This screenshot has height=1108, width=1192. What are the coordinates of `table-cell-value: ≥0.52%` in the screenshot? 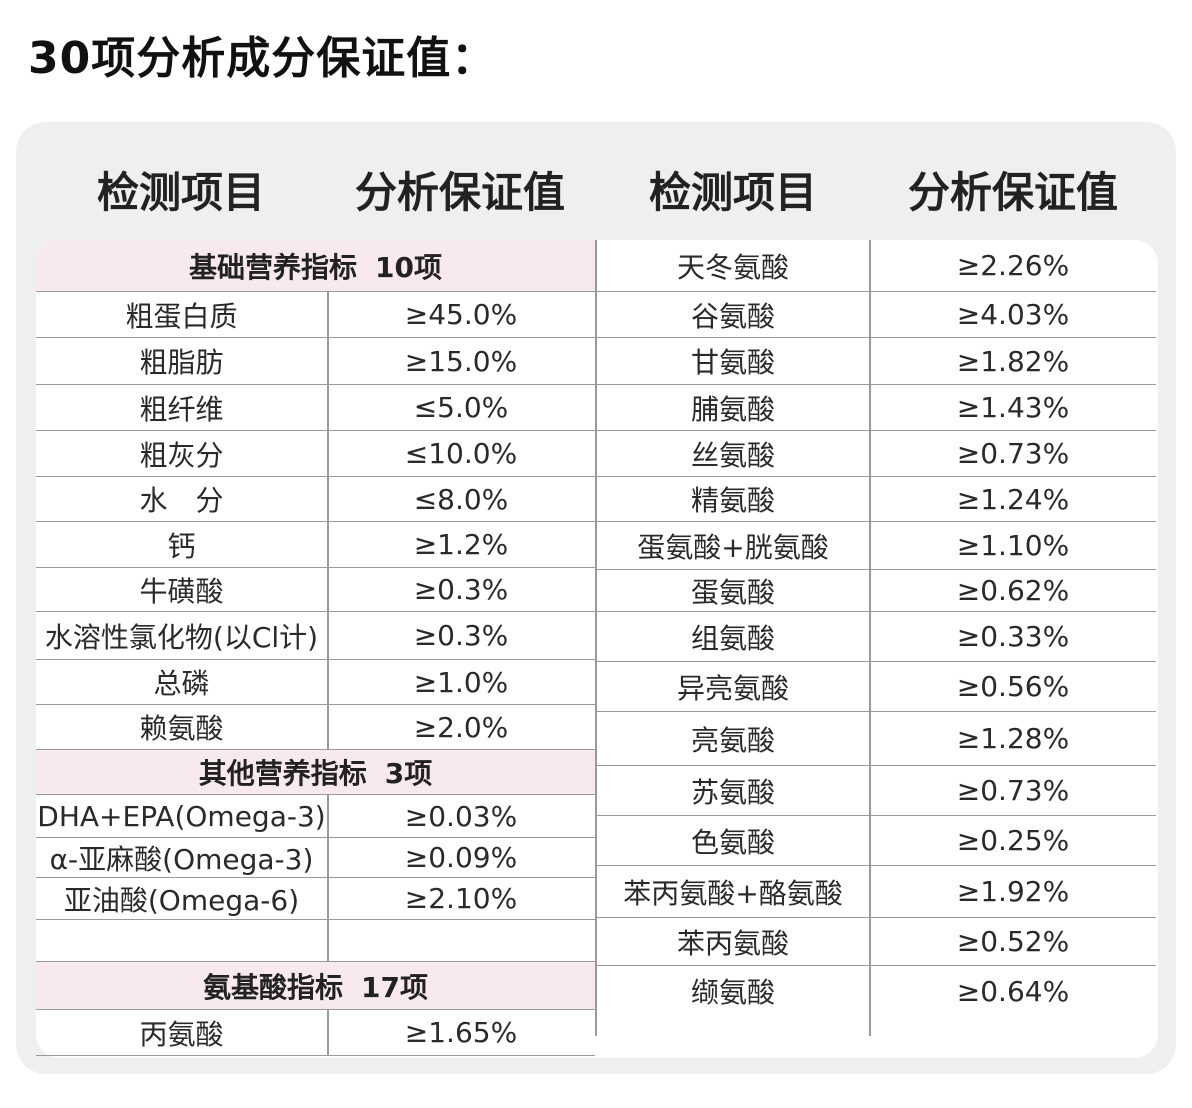 It's located at (1013, 942).